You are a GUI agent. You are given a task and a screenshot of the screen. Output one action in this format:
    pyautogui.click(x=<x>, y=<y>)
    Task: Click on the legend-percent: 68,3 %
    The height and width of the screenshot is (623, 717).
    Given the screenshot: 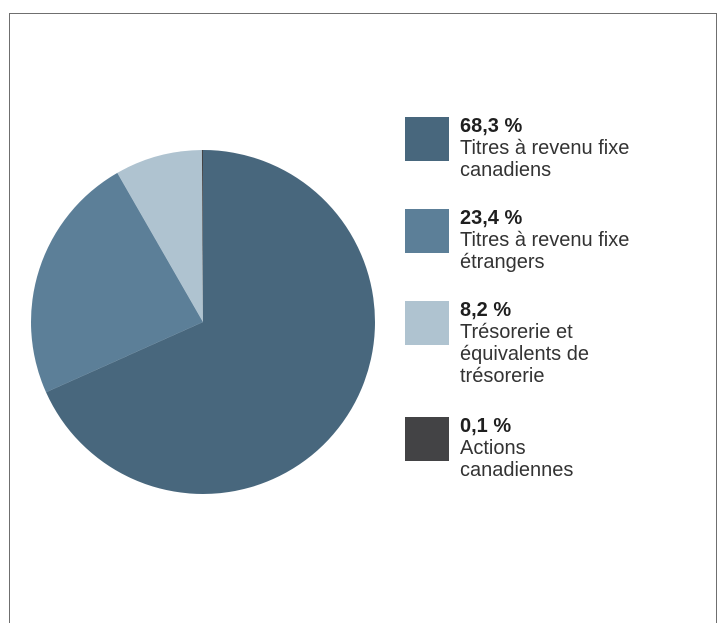 What is the action you would take?
    pyautogui.click(x=491, y=126)
    